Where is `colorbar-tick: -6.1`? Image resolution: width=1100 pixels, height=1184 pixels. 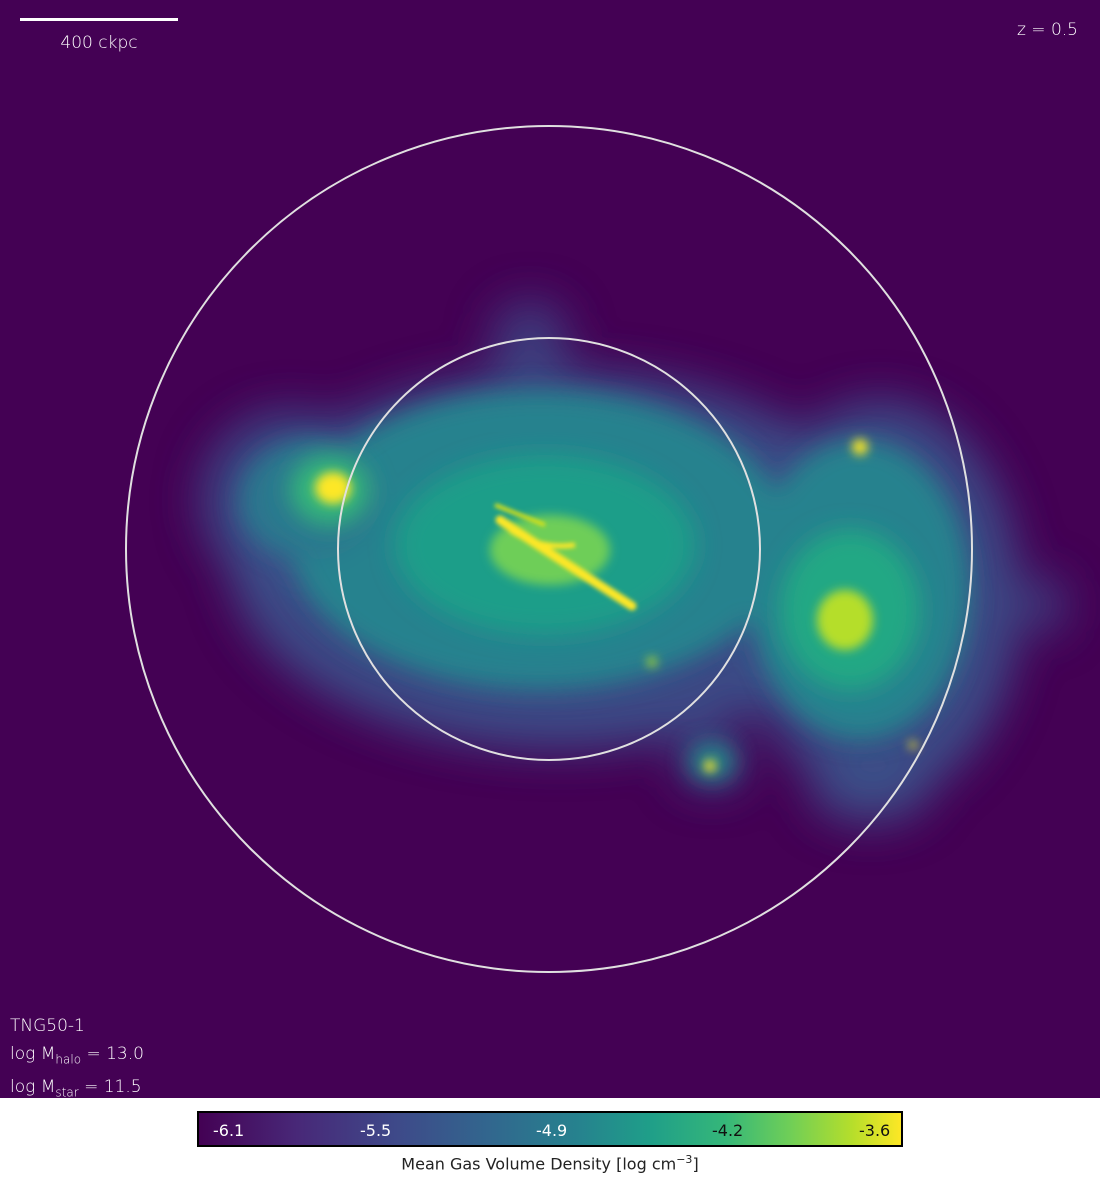
colorbar-tick: -6.1 is located at coordinates (229, 1130).